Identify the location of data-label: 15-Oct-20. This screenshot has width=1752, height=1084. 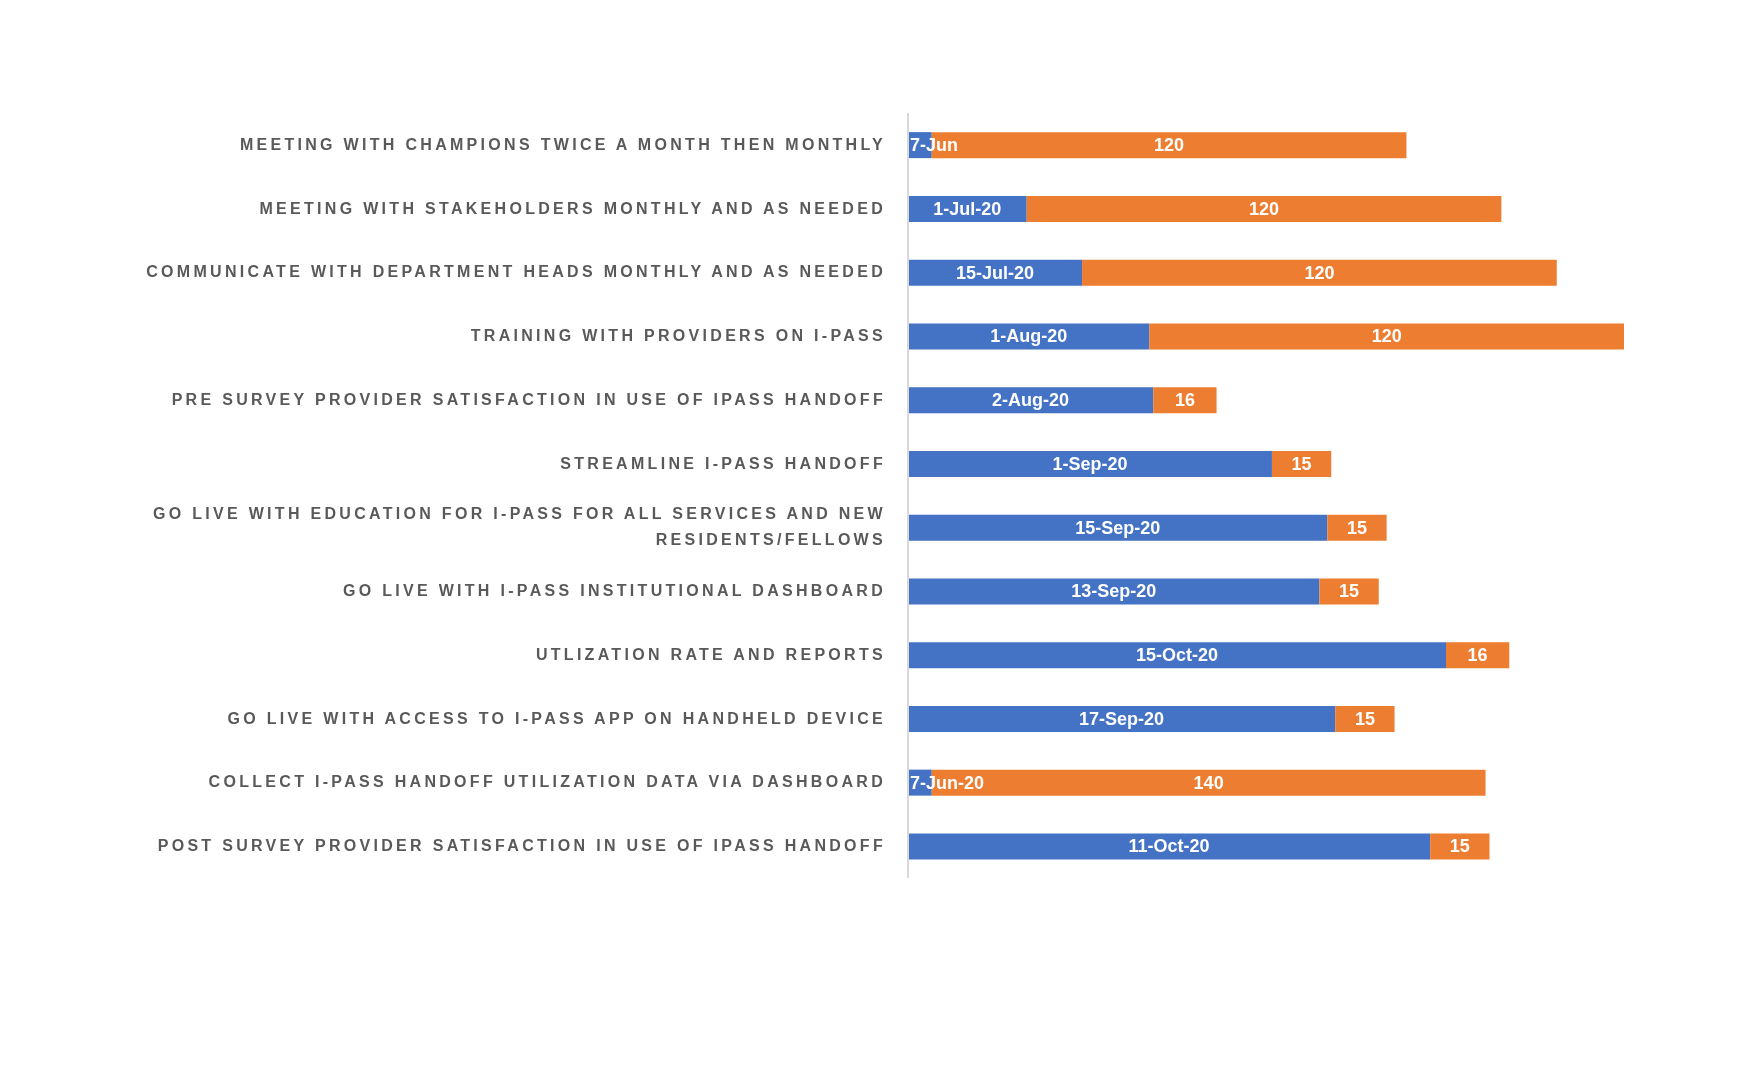
(1177, 655).